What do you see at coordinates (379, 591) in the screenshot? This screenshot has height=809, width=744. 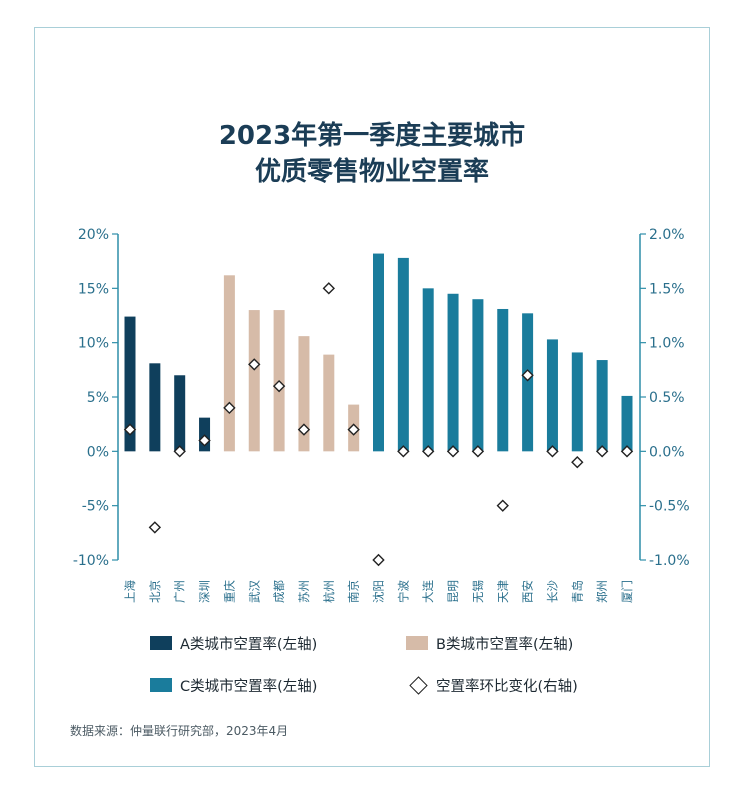 I see `category-label: 沈阳` at bounding box center [379, 591].